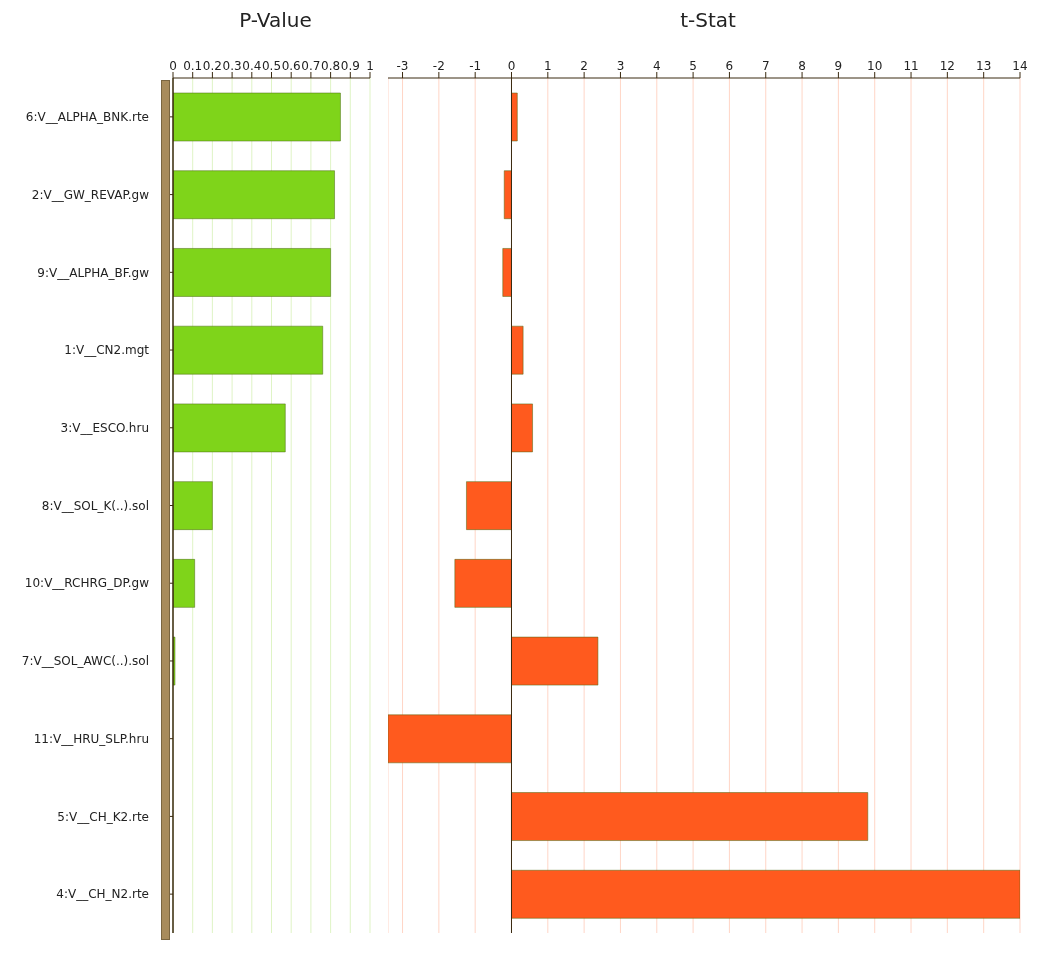  What do you see at coordinates (271, 66) in the screenshot?
I see `x-tick-label: 0.5` at bounding box center [271, 66].